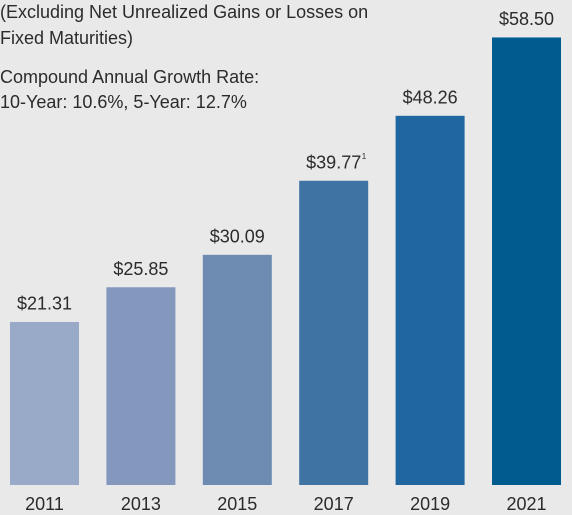 The image size is (572, 515). What do you see at coordinates (129, 77) in the screenshot?
I see `subtitle: Compound Annual Growth Rate:` at bounding box center [129, 77].